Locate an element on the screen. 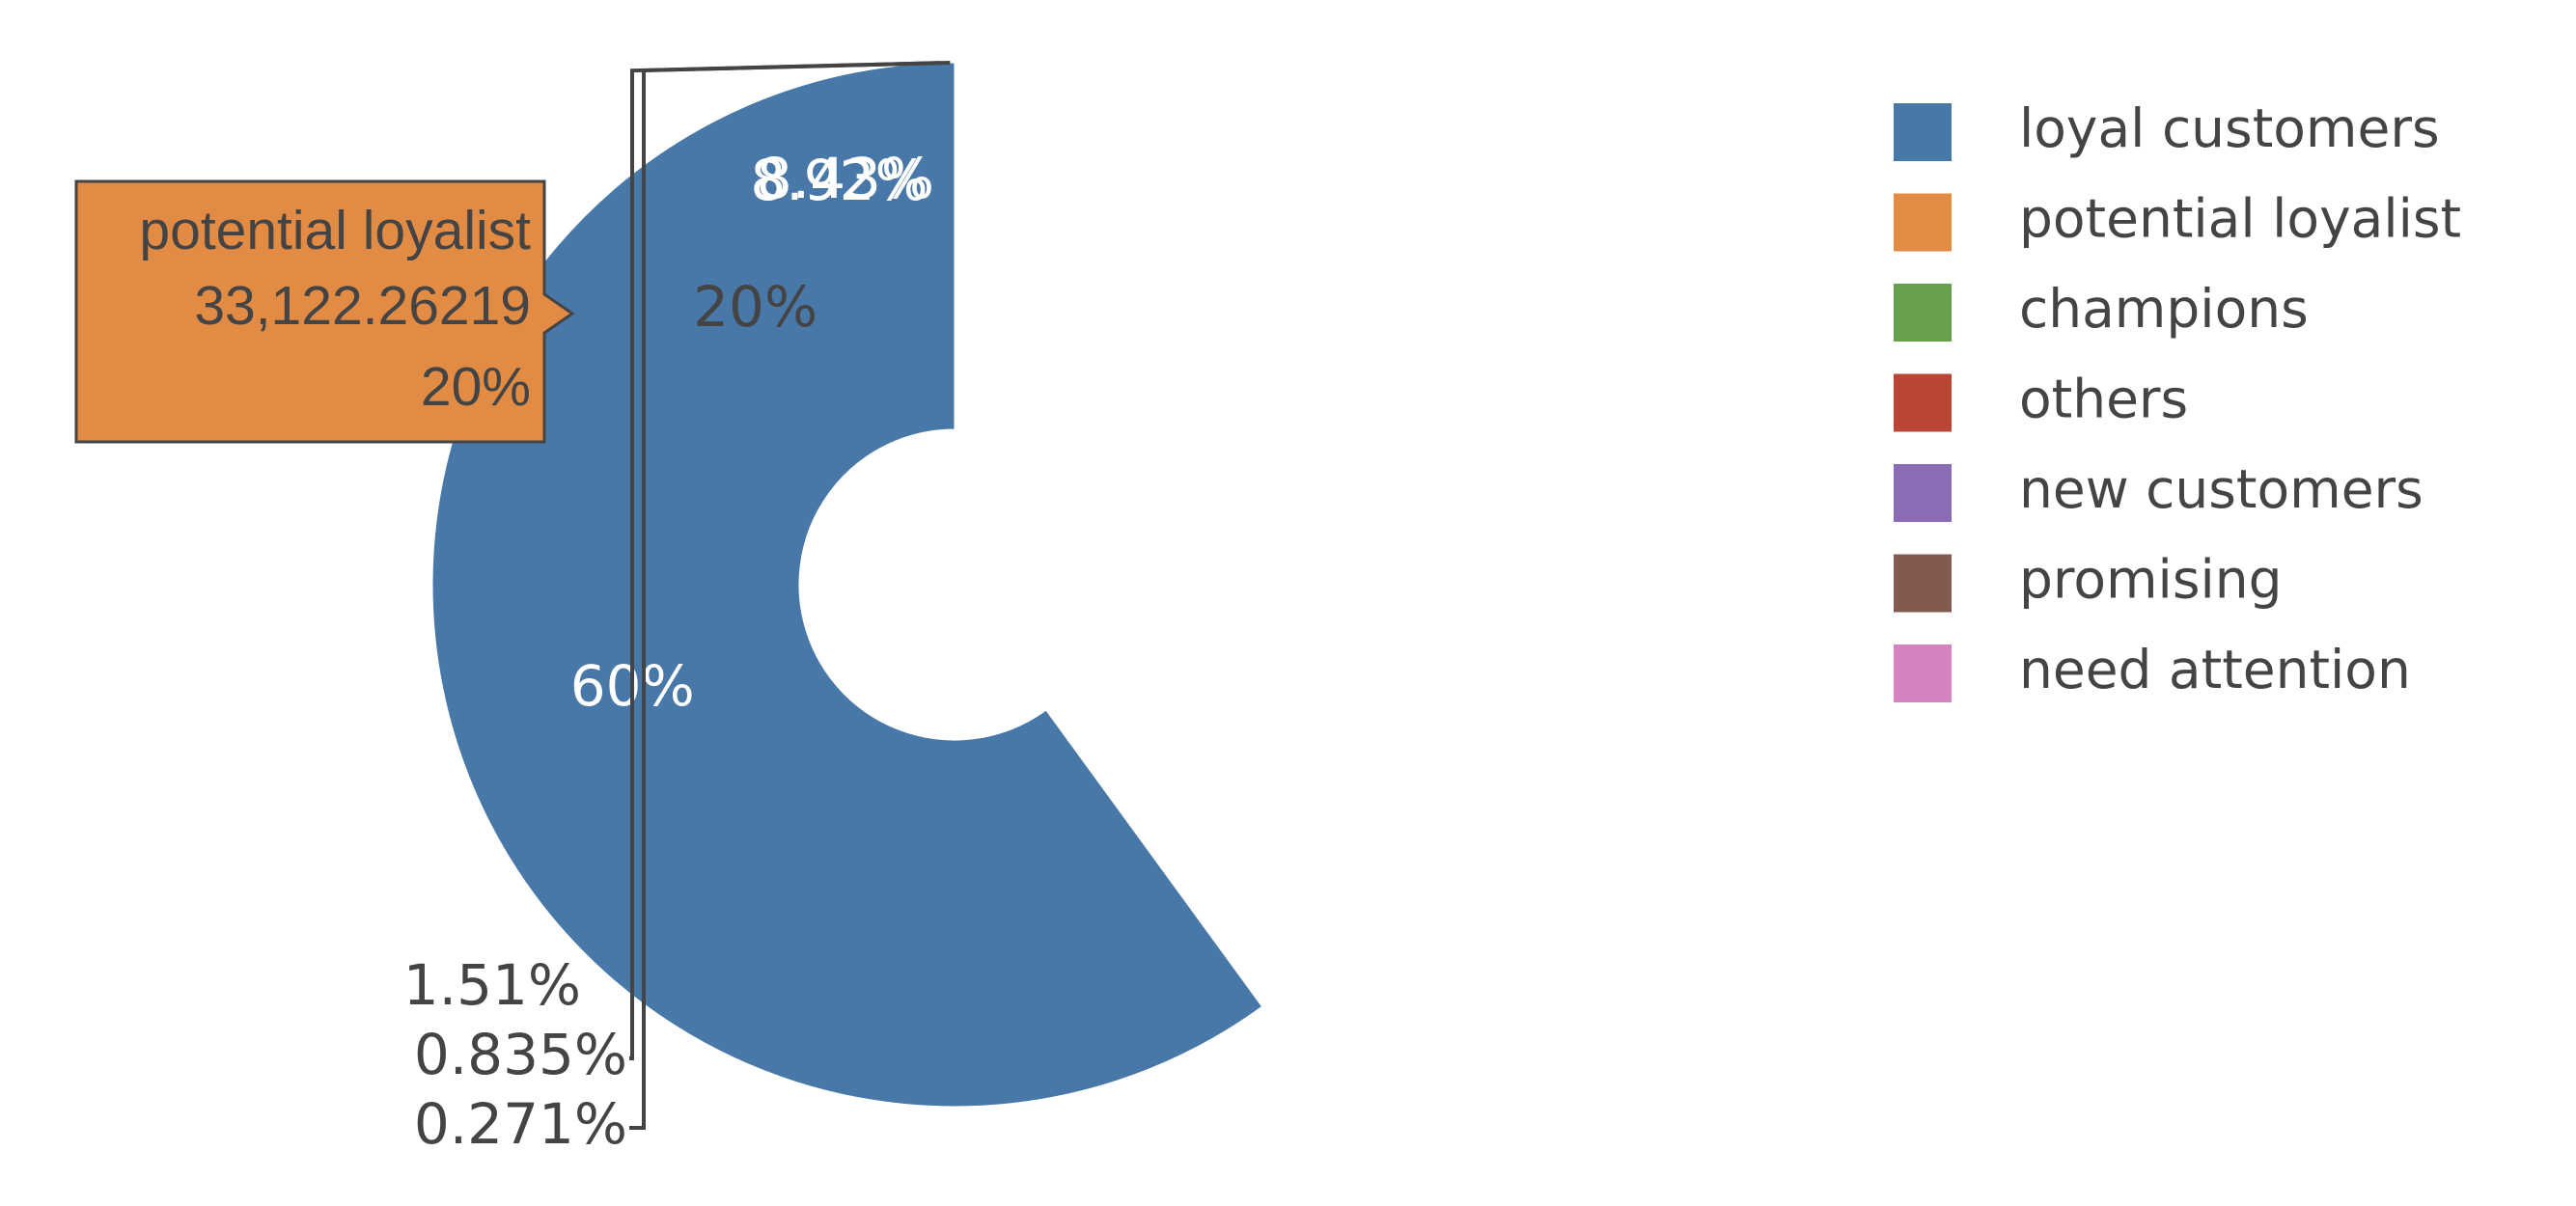 This screenshot has width=2576, height=1206. legend-label: others is located at coordinates (2103, 399).